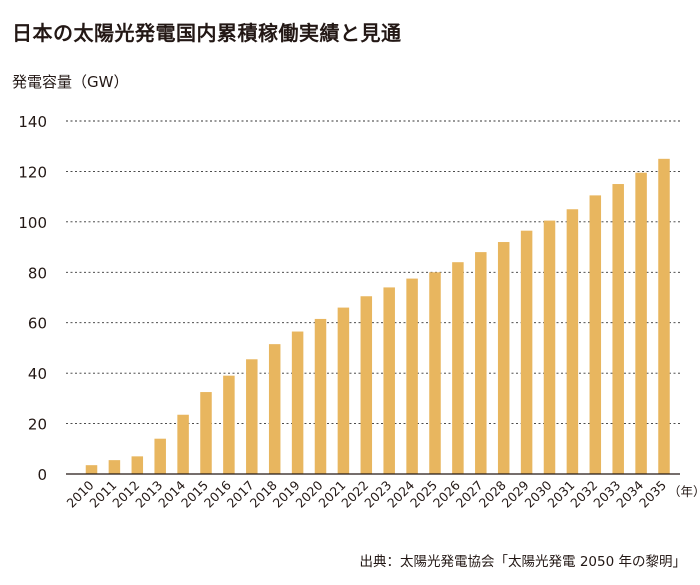  What do you see at coordinates (37, 425) in the screenshot?
I see `y-tick-label: 20` at bounding box center [37, 425].